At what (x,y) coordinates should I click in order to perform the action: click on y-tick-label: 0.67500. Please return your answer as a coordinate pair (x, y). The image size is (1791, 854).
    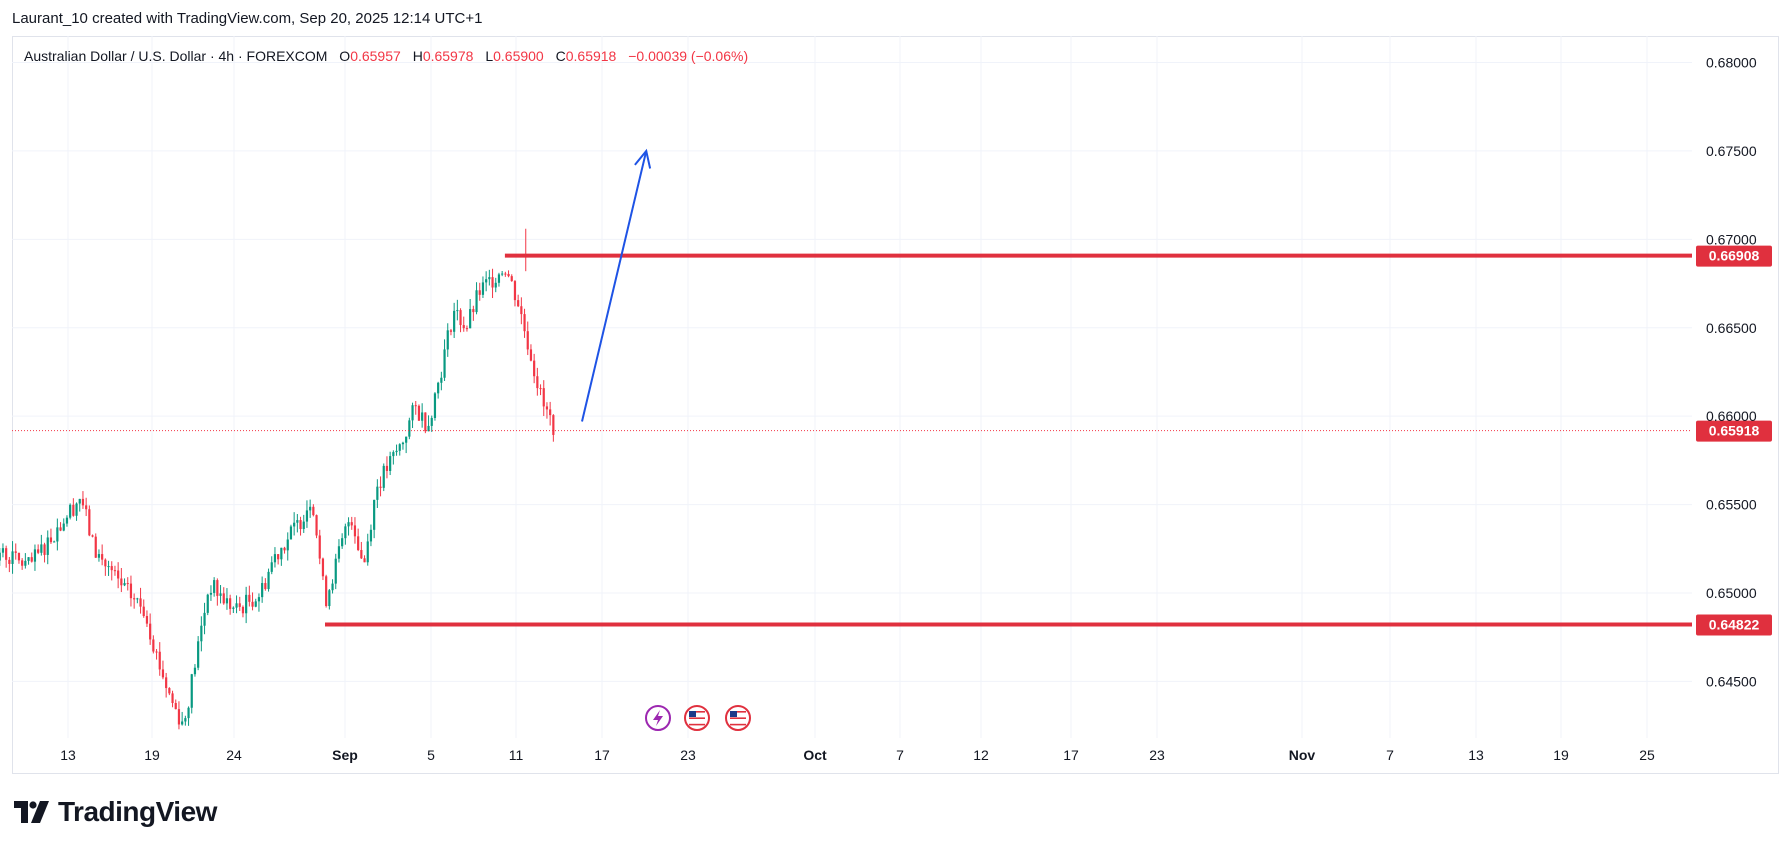
    Looking at the image, I should click on (1731, 151).